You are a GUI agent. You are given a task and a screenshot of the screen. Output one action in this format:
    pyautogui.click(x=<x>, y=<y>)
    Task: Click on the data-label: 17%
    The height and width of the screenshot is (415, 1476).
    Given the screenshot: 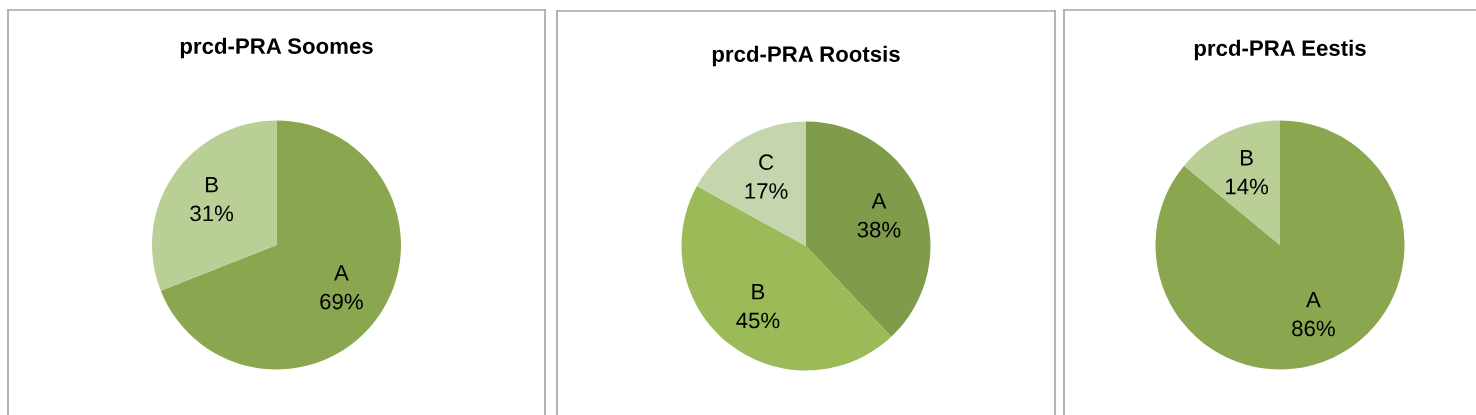 What is the action you would take?
    pyautogui.click(x=766, y=191)
    